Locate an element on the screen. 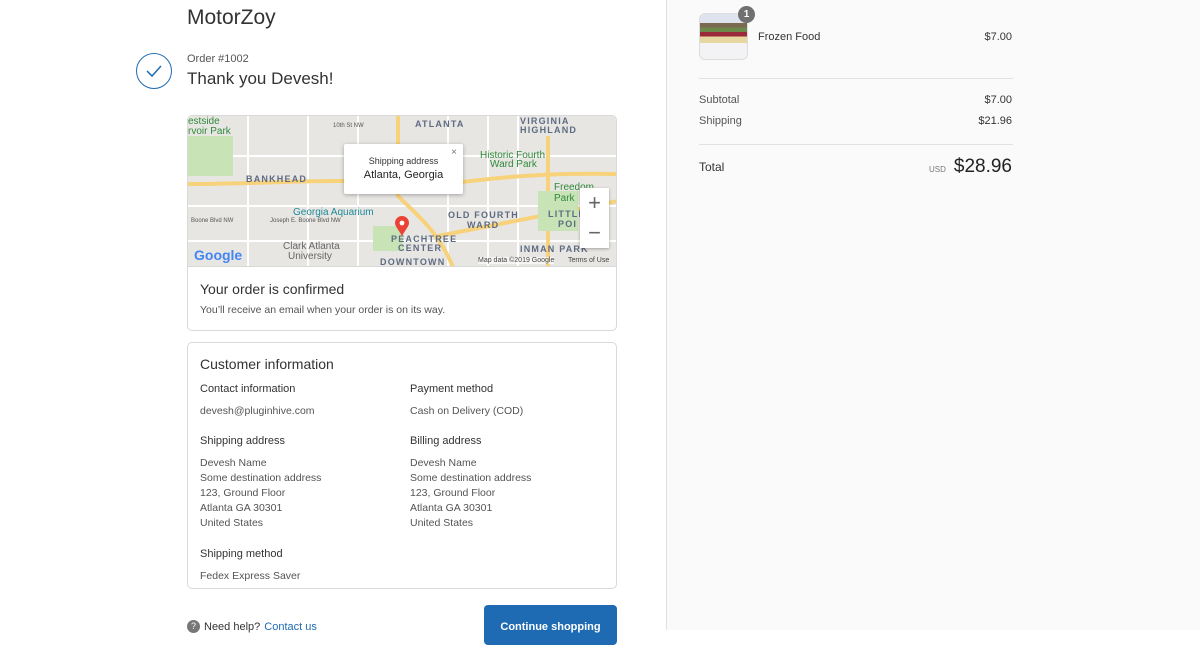 The height and width of the screenshot is (649, 1200). shipping-address-label: Shipping address is located at coordinates (243, 441).